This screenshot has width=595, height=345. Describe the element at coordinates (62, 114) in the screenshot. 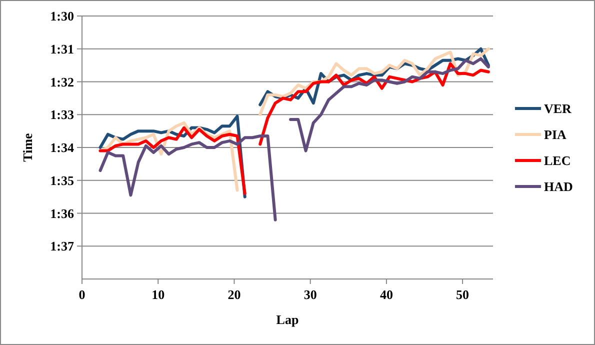

I see `y-tick-label: 1:33` at that location.